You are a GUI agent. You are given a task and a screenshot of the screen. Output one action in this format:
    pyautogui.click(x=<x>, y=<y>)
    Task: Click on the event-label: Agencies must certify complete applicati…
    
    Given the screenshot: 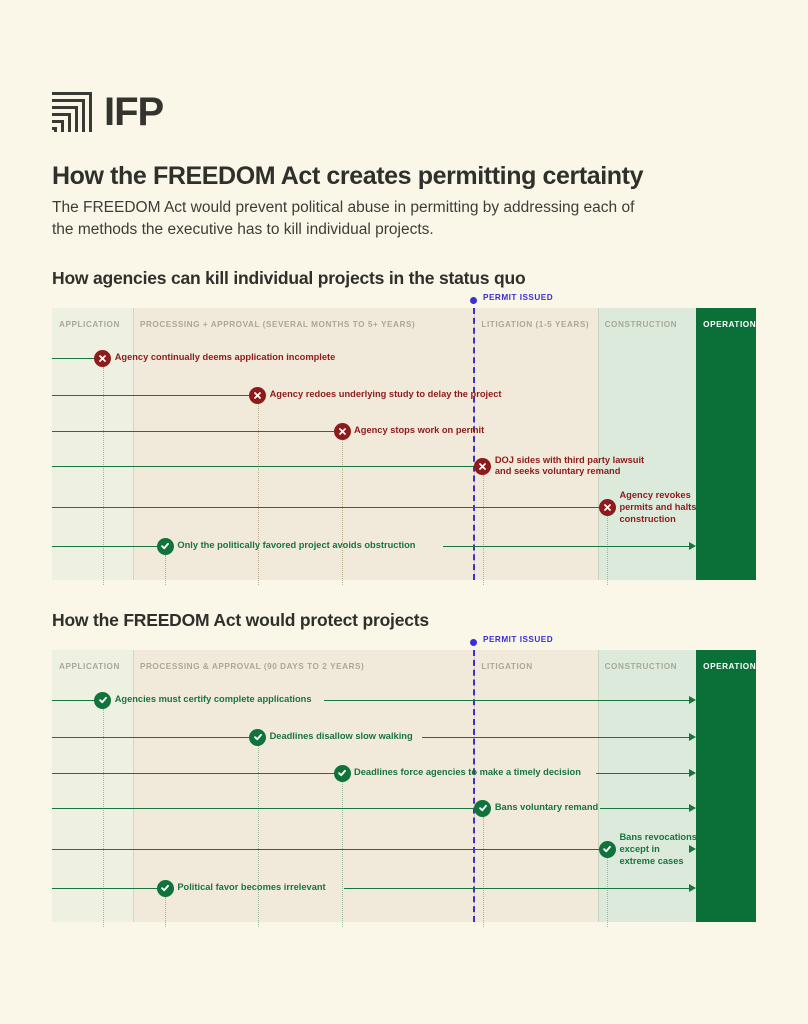 What is the action you would take?
    pyautogui.click(x=213, y=699)
    